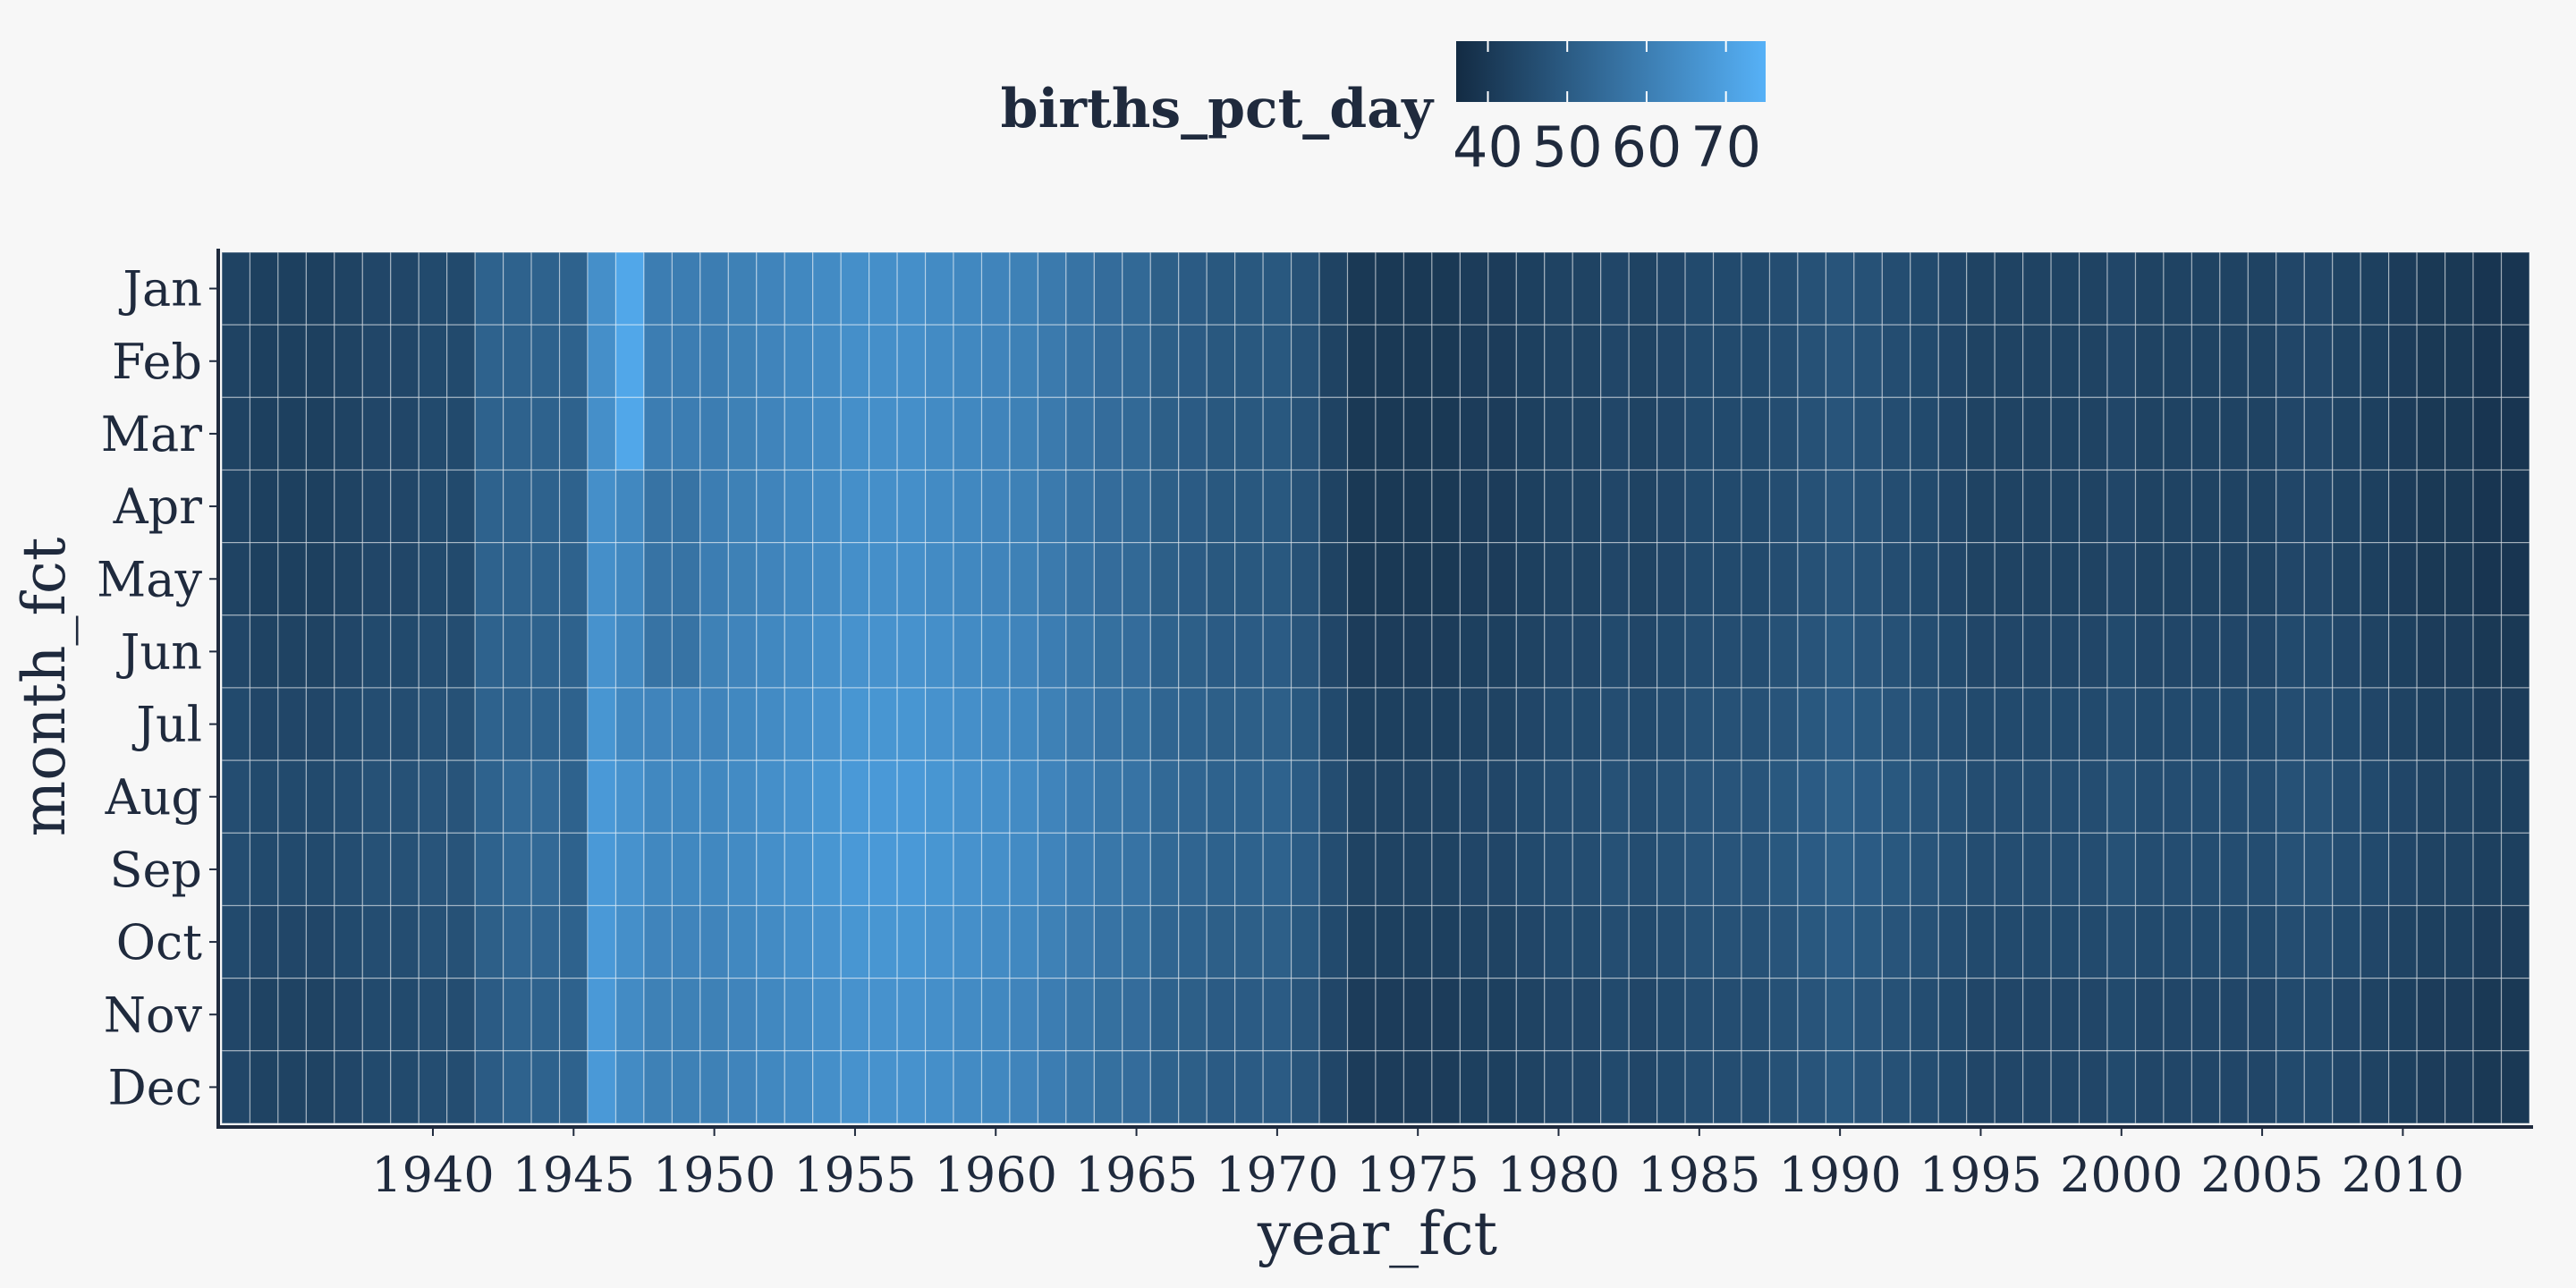 The height and width of the screenshot is (1288, 2576). I want to click on heatmap-cell-1954-feb, so click(827, 361).